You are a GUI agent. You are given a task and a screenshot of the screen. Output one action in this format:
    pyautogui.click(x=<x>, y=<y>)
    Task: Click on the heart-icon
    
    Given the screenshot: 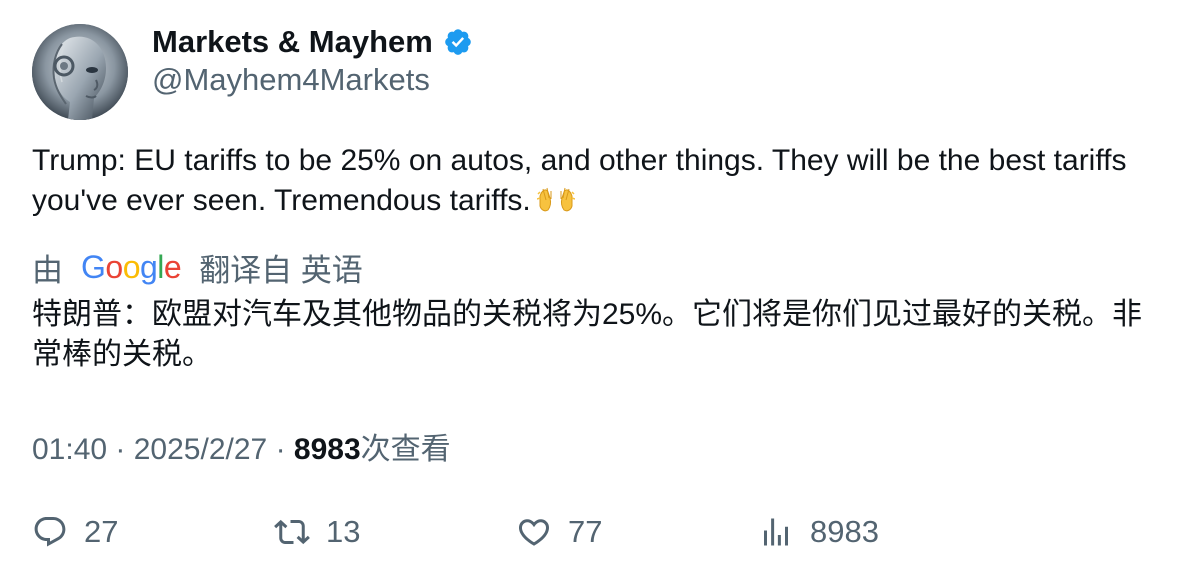 What is the action you would take?
    pyautogui.click(x=534, y=532)
    